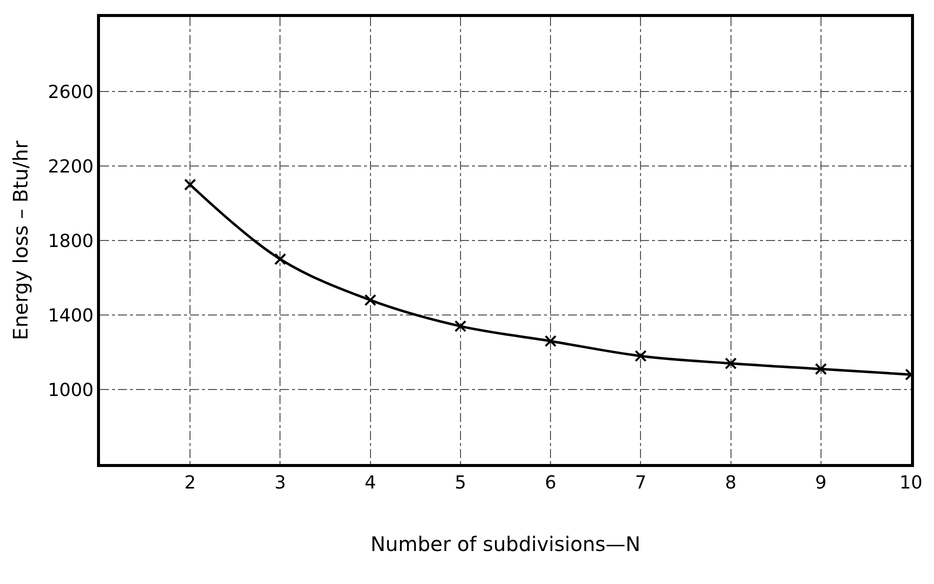 Image resolution: width=934 pixels, height=584 pixels. Describe the element at coordinates (71, 315) in the screenshot. I see `y-tick-label: 1400` at that location.